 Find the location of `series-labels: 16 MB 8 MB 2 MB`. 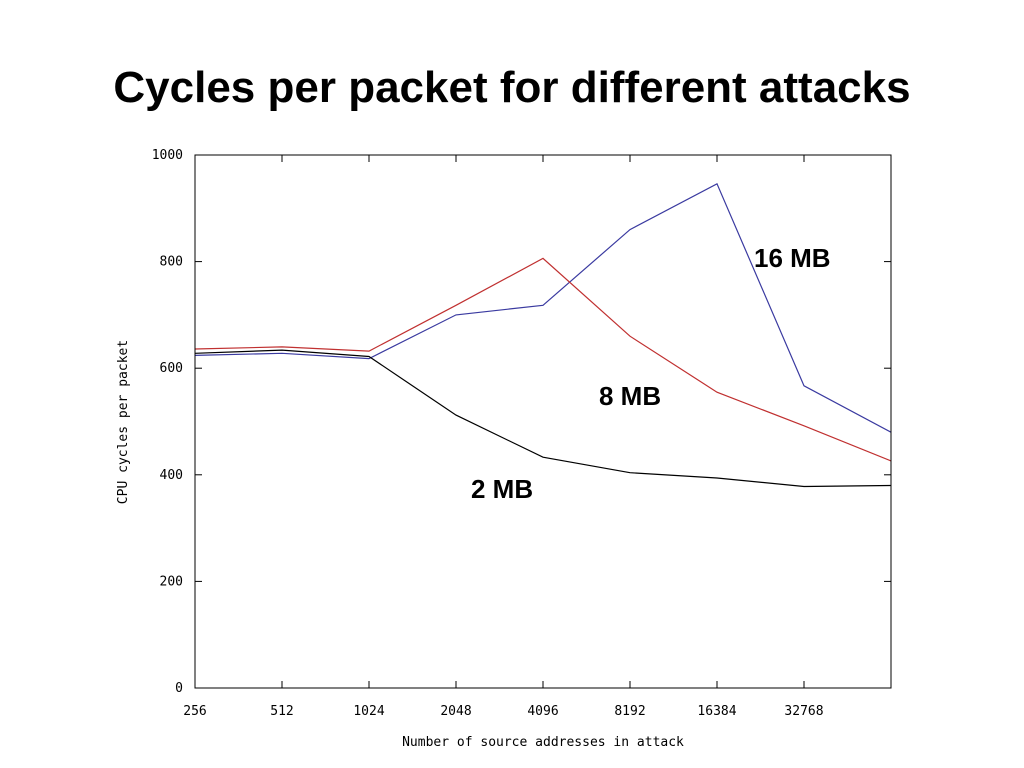

series-labels: 16 MB 8 MB 2 MB is located at coordinates (651, 373).